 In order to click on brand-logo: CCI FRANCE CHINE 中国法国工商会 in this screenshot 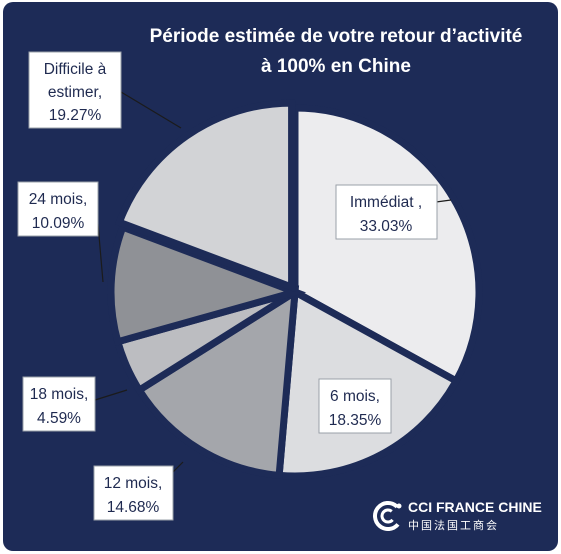, I will do `click(457, 515)`.